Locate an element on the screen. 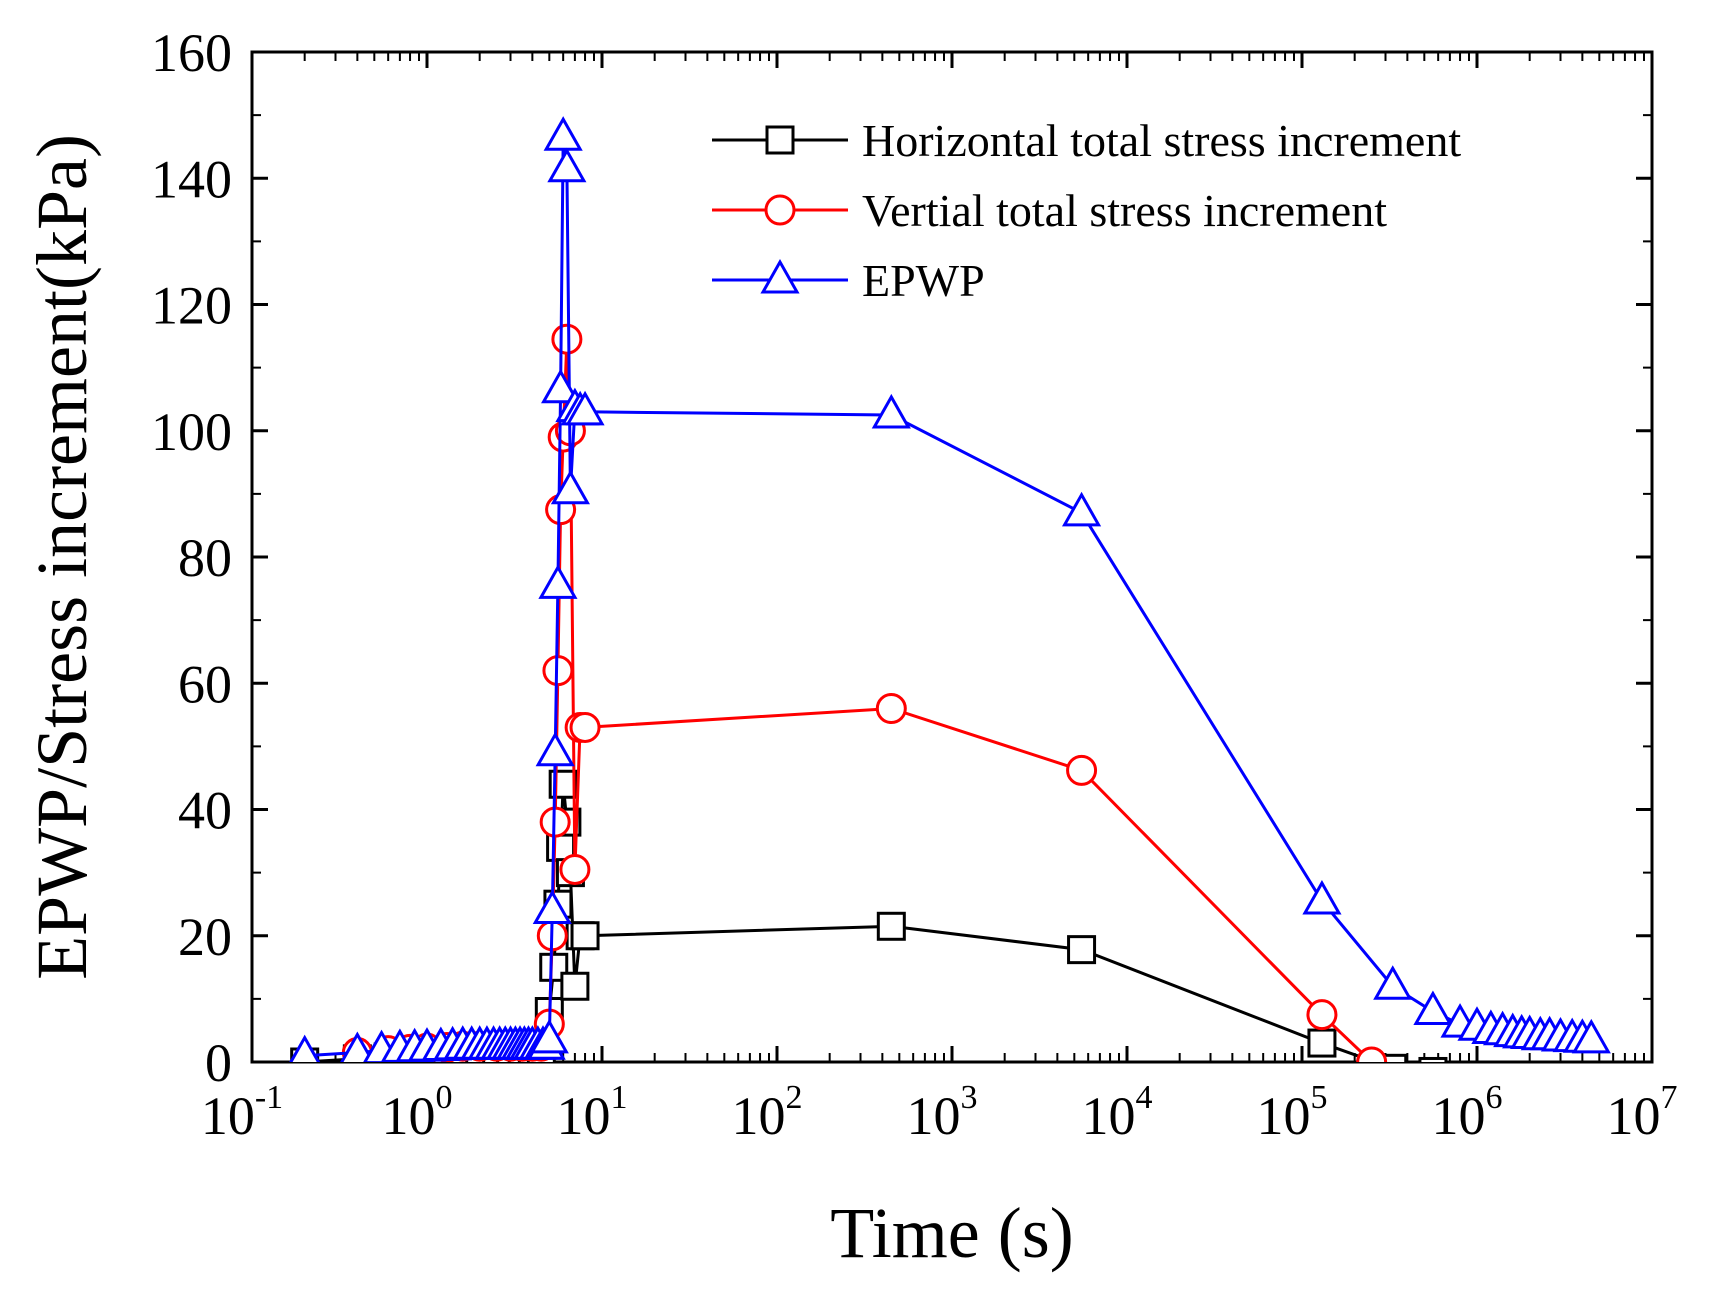 This screenshot has height=1291, width=1715. y-tick-label: 120 is located at coordinates (191, 306).